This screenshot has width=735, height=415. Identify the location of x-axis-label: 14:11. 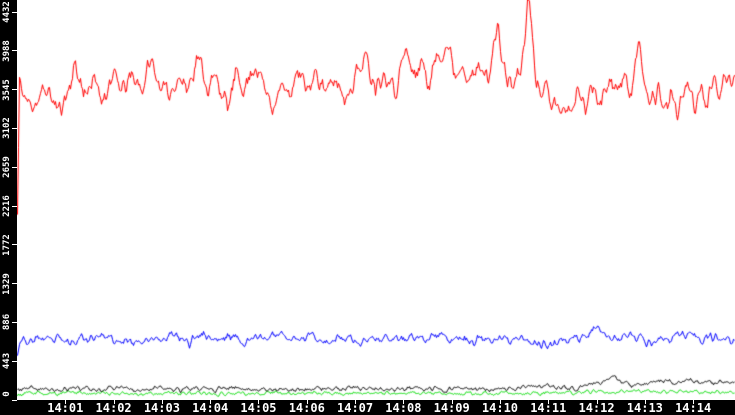
(548, 408).